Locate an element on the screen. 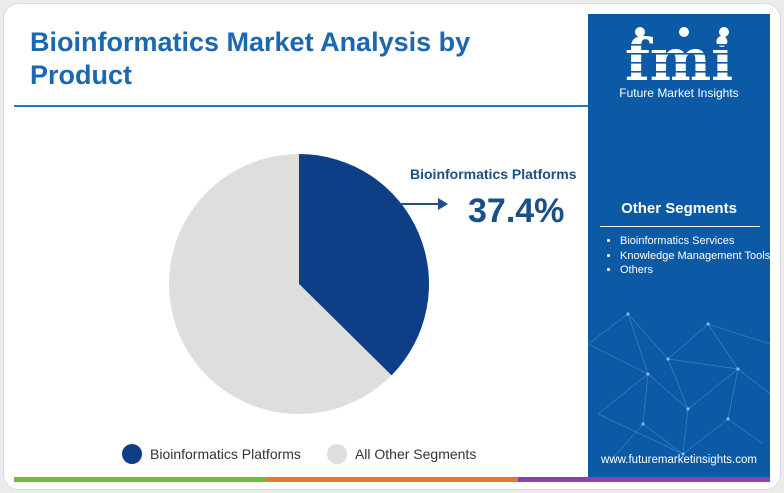  other-segments-heading: Other Segments is located at coordinates (679, 208).